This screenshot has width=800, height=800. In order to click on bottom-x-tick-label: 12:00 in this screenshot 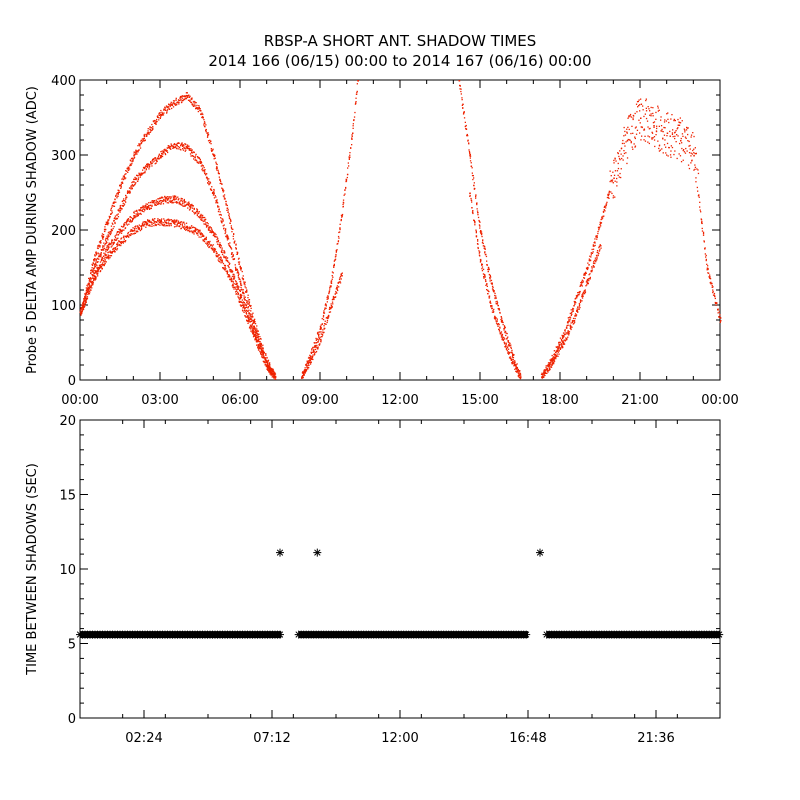, I will do `click(399, 738)`.